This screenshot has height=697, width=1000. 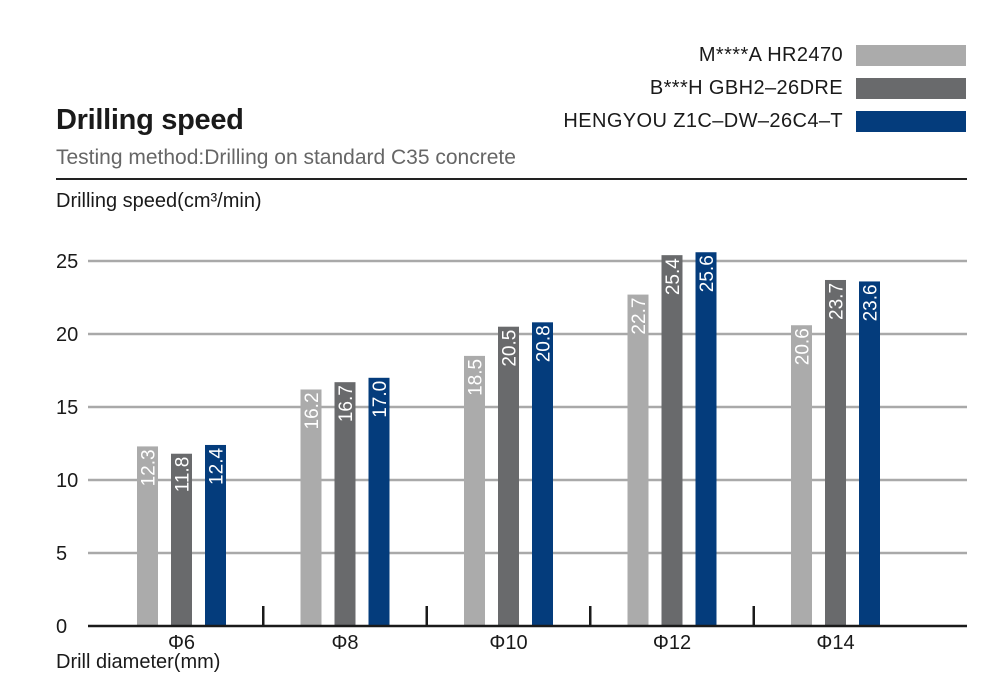 I want to click on bar-value-label: 23.7, so click(x=837, y=301).